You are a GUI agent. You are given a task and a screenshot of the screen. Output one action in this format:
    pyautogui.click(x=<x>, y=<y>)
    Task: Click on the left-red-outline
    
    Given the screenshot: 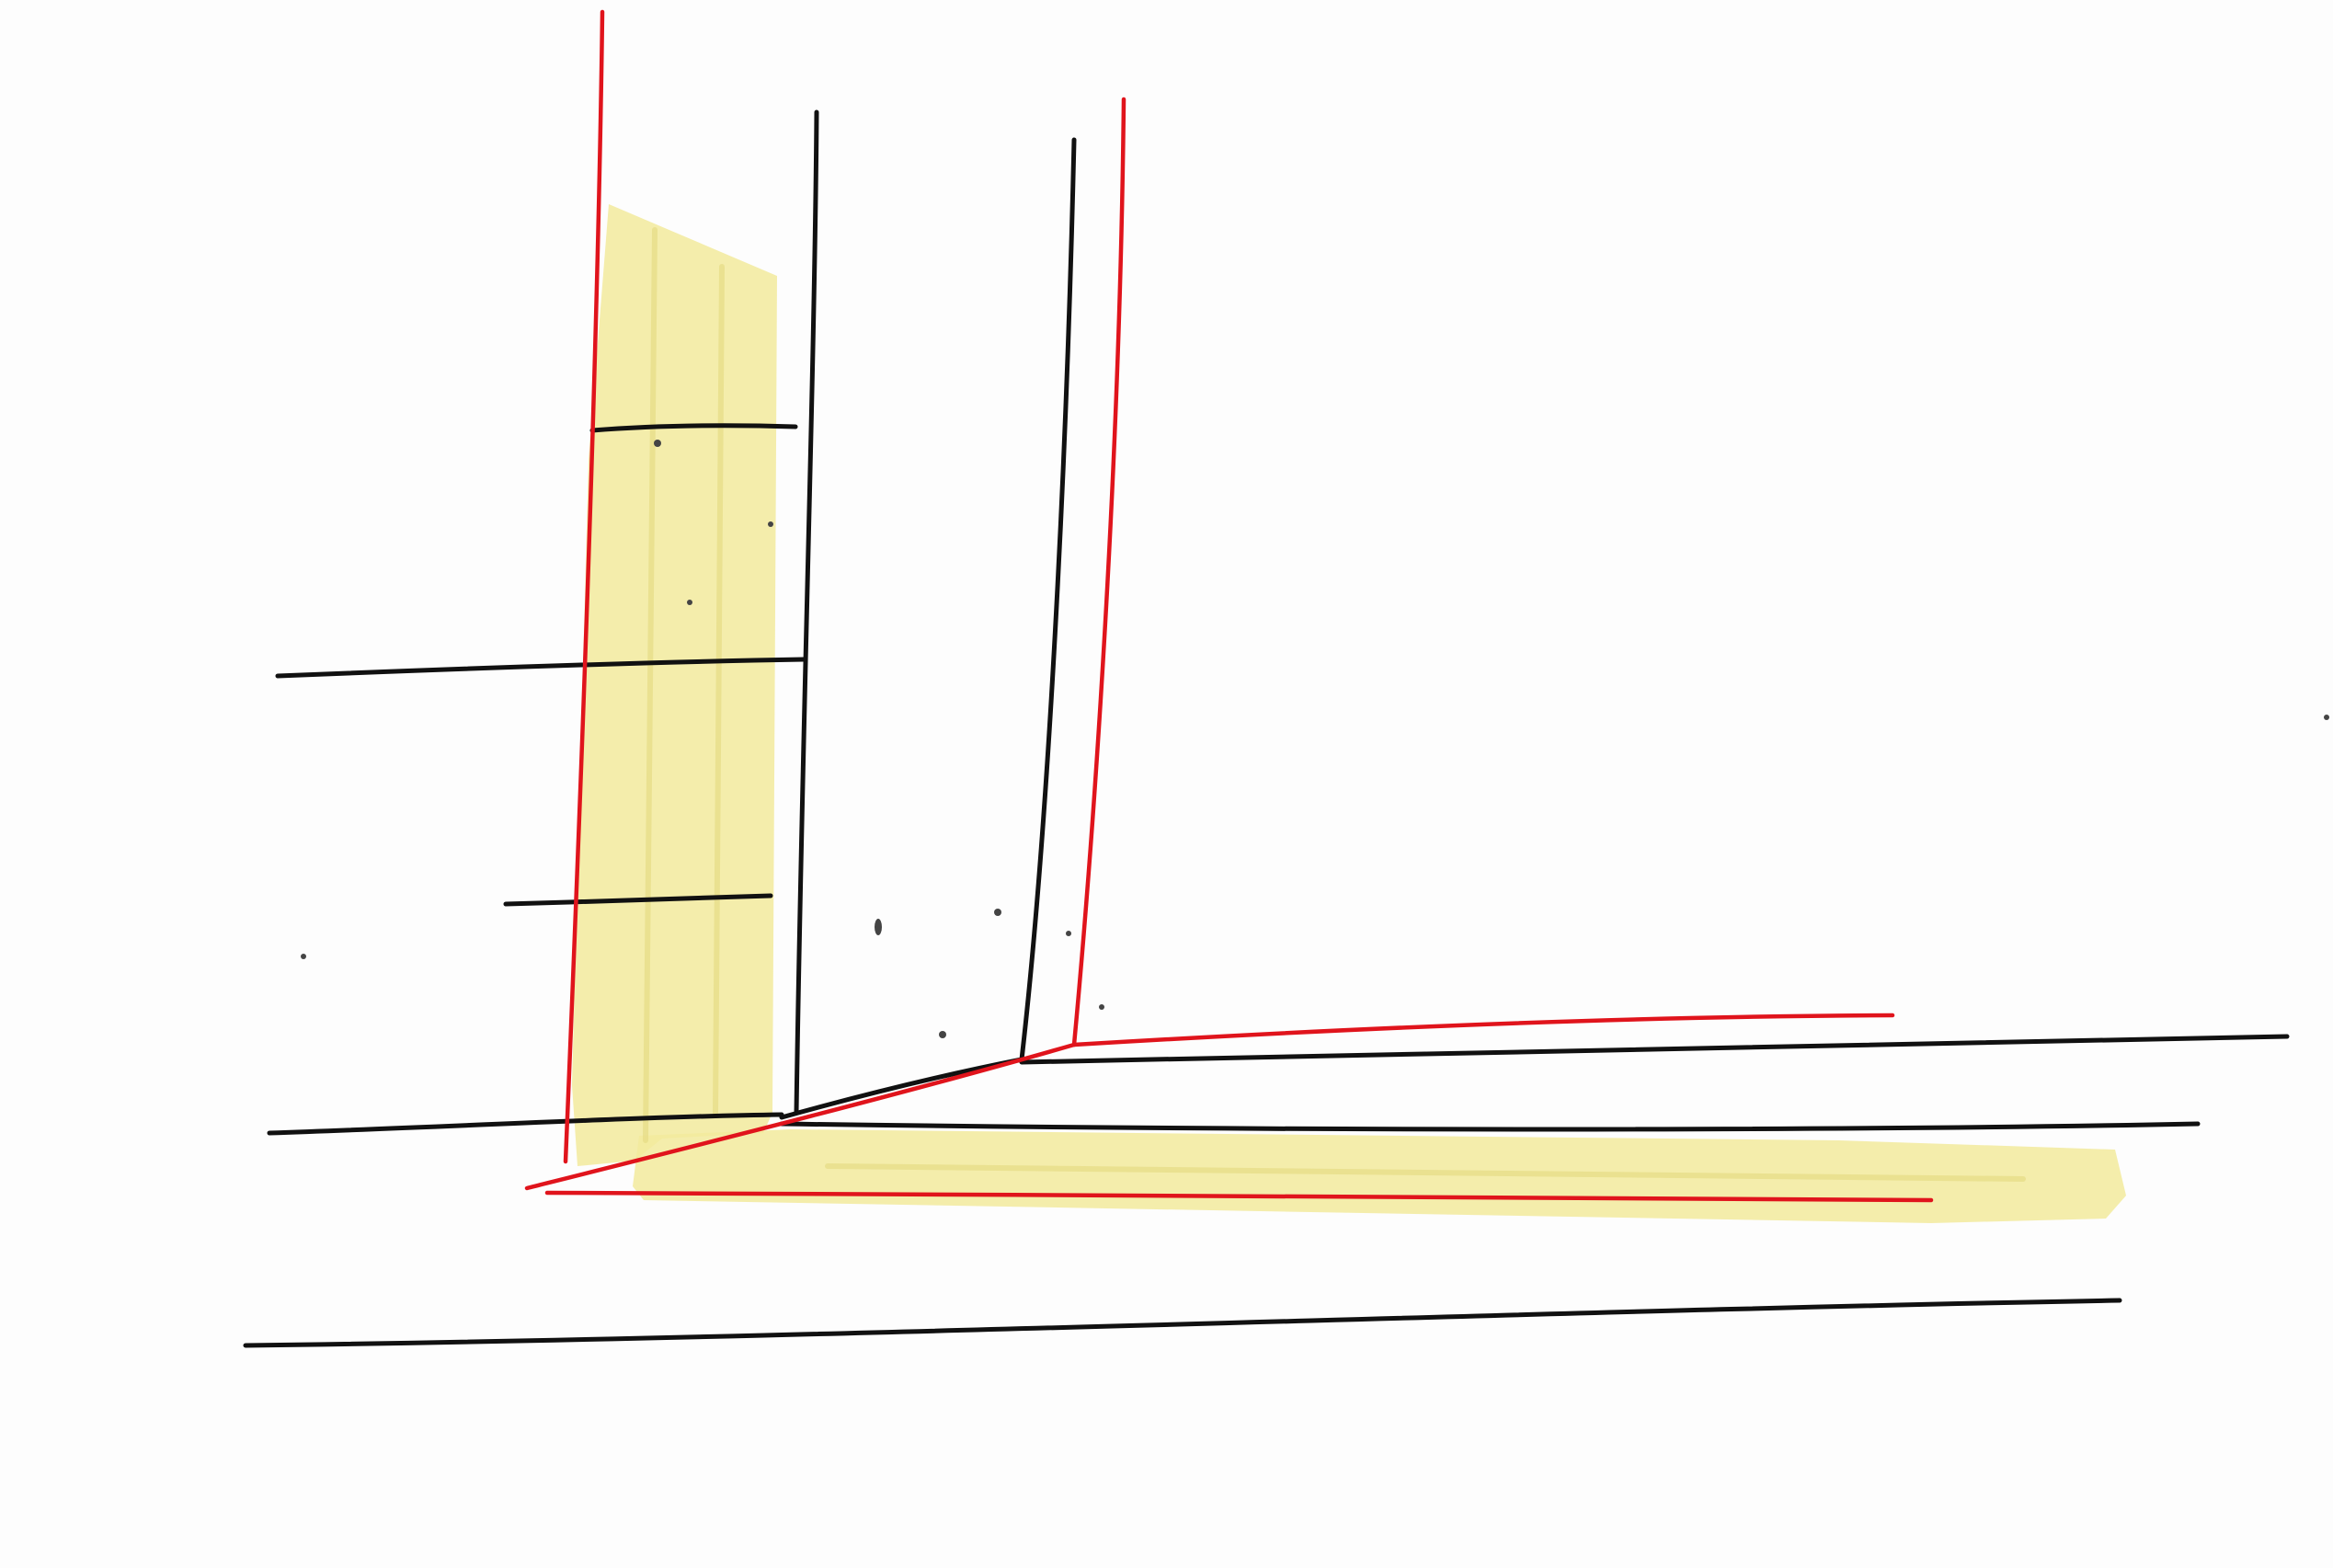 What is the action you would take?
    pyautogui.click(x=584, y=586)
    